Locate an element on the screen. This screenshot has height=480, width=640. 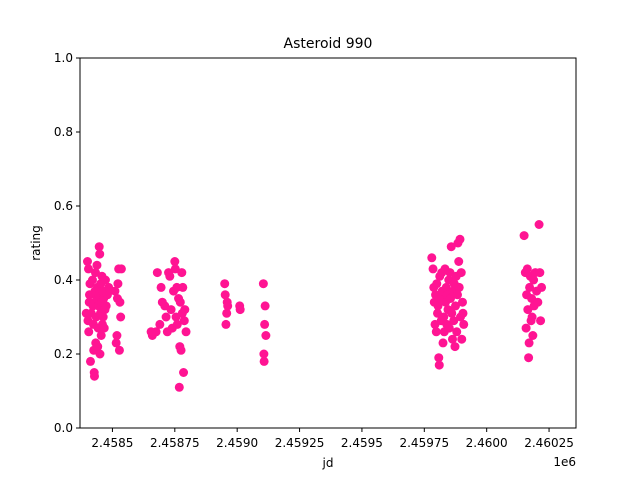
x-tick-label: 2.45875 is located at coordinates (175, 443).